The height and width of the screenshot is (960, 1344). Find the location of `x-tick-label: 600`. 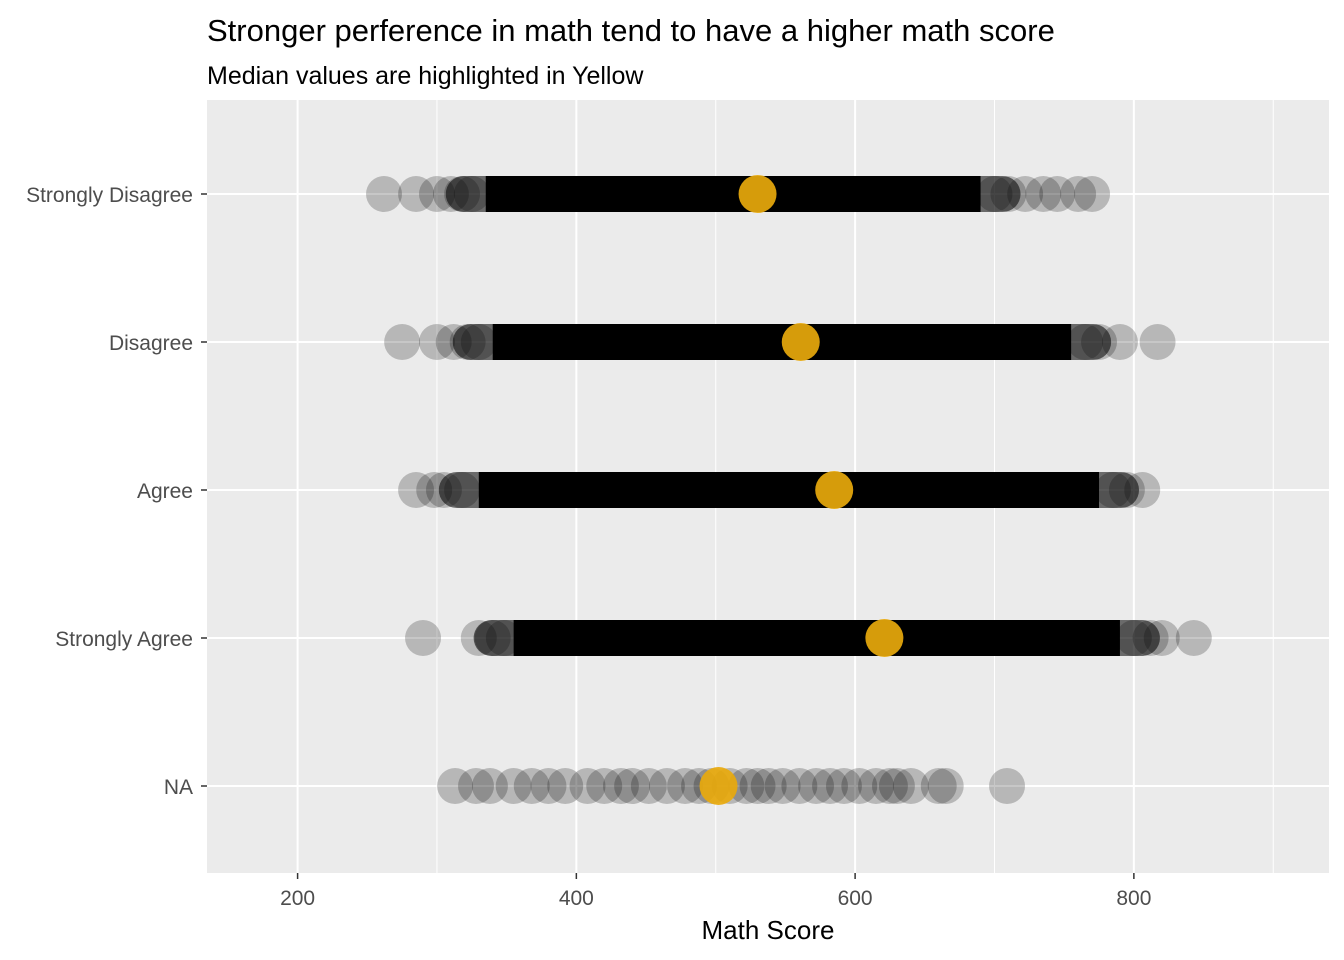

x-tick-label: 600 is located at coordinates (855, 898).